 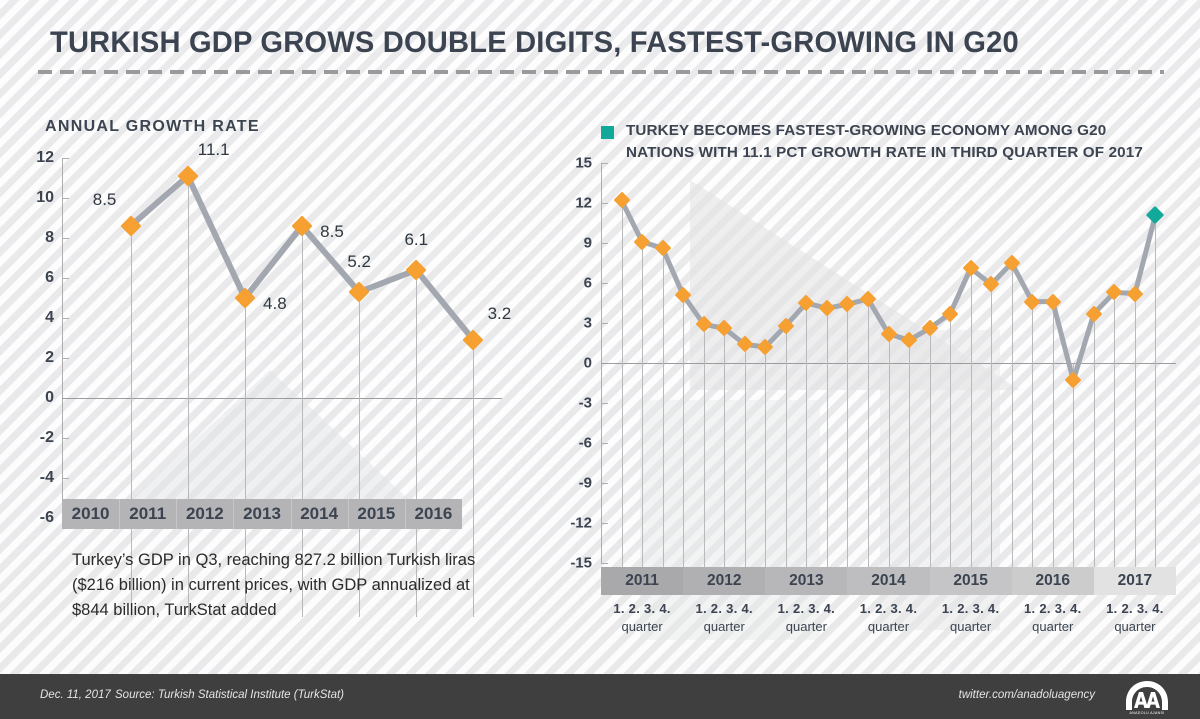 I want to click on quarter-group-2015: 1. 2. 3. 4. quarter, so click(x=971, y=617).